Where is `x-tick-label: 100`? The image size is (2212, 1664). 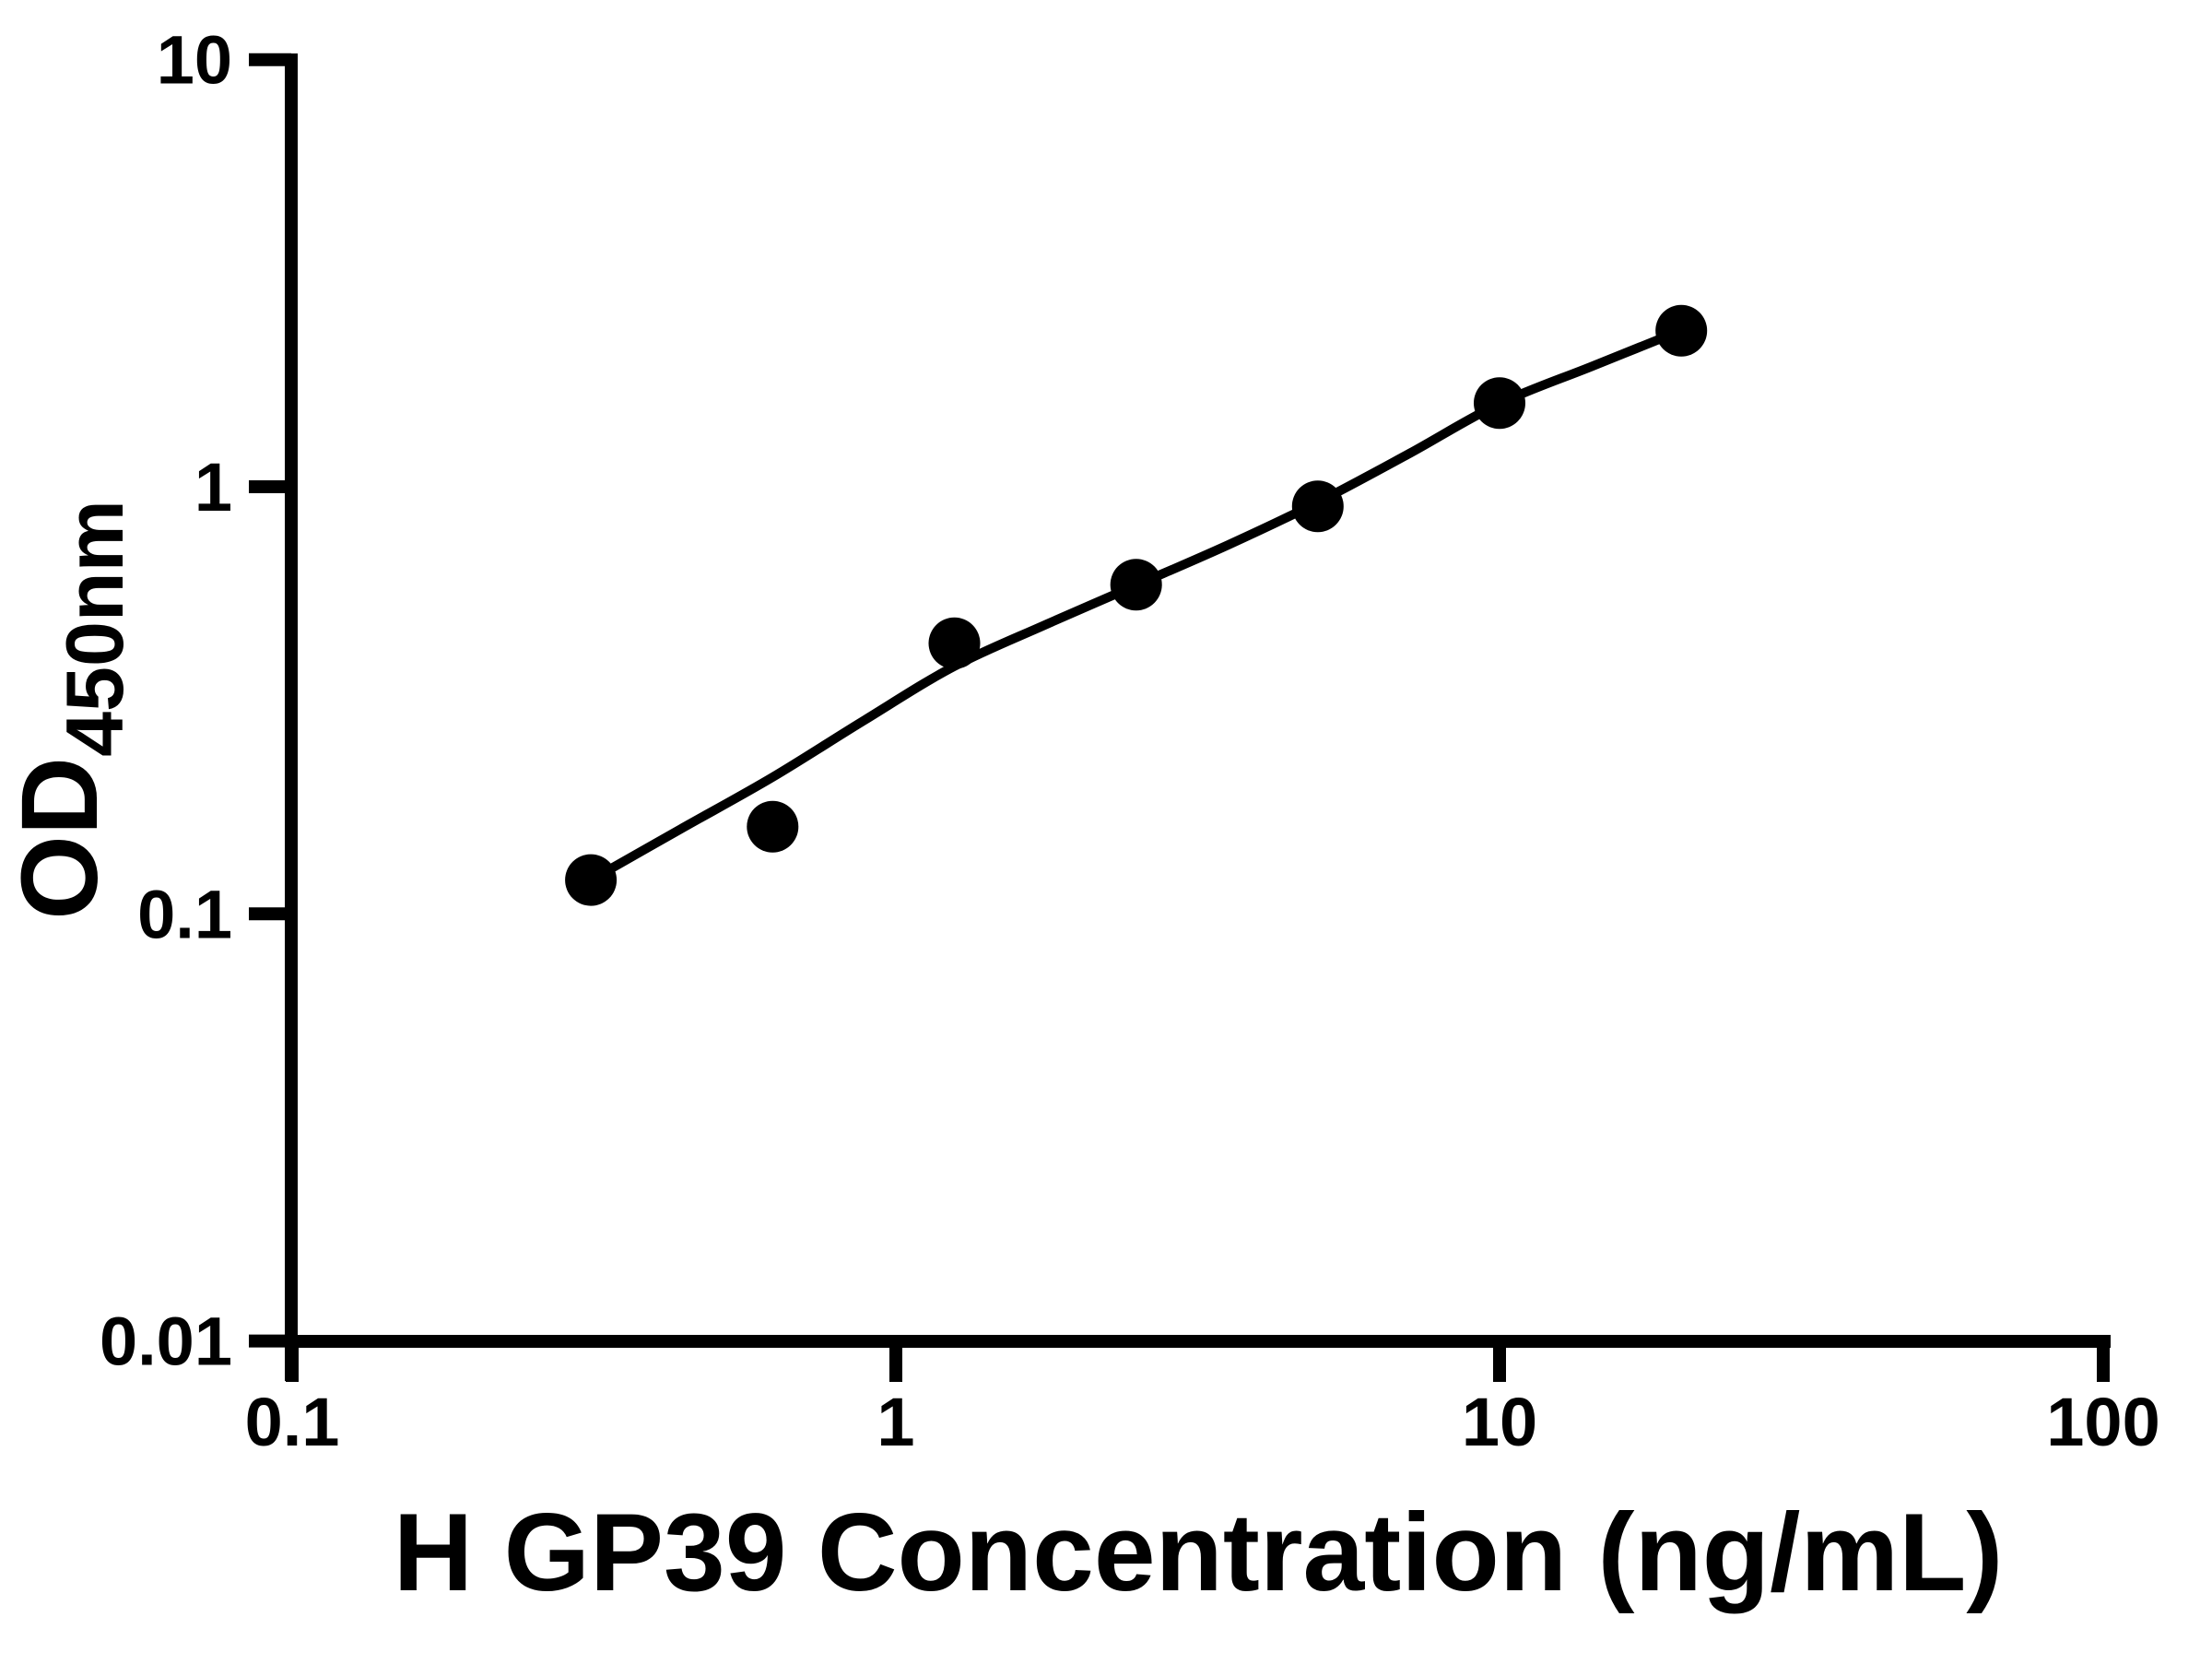
x-tick-label: 100 is located at coordinates (2102, 1422).